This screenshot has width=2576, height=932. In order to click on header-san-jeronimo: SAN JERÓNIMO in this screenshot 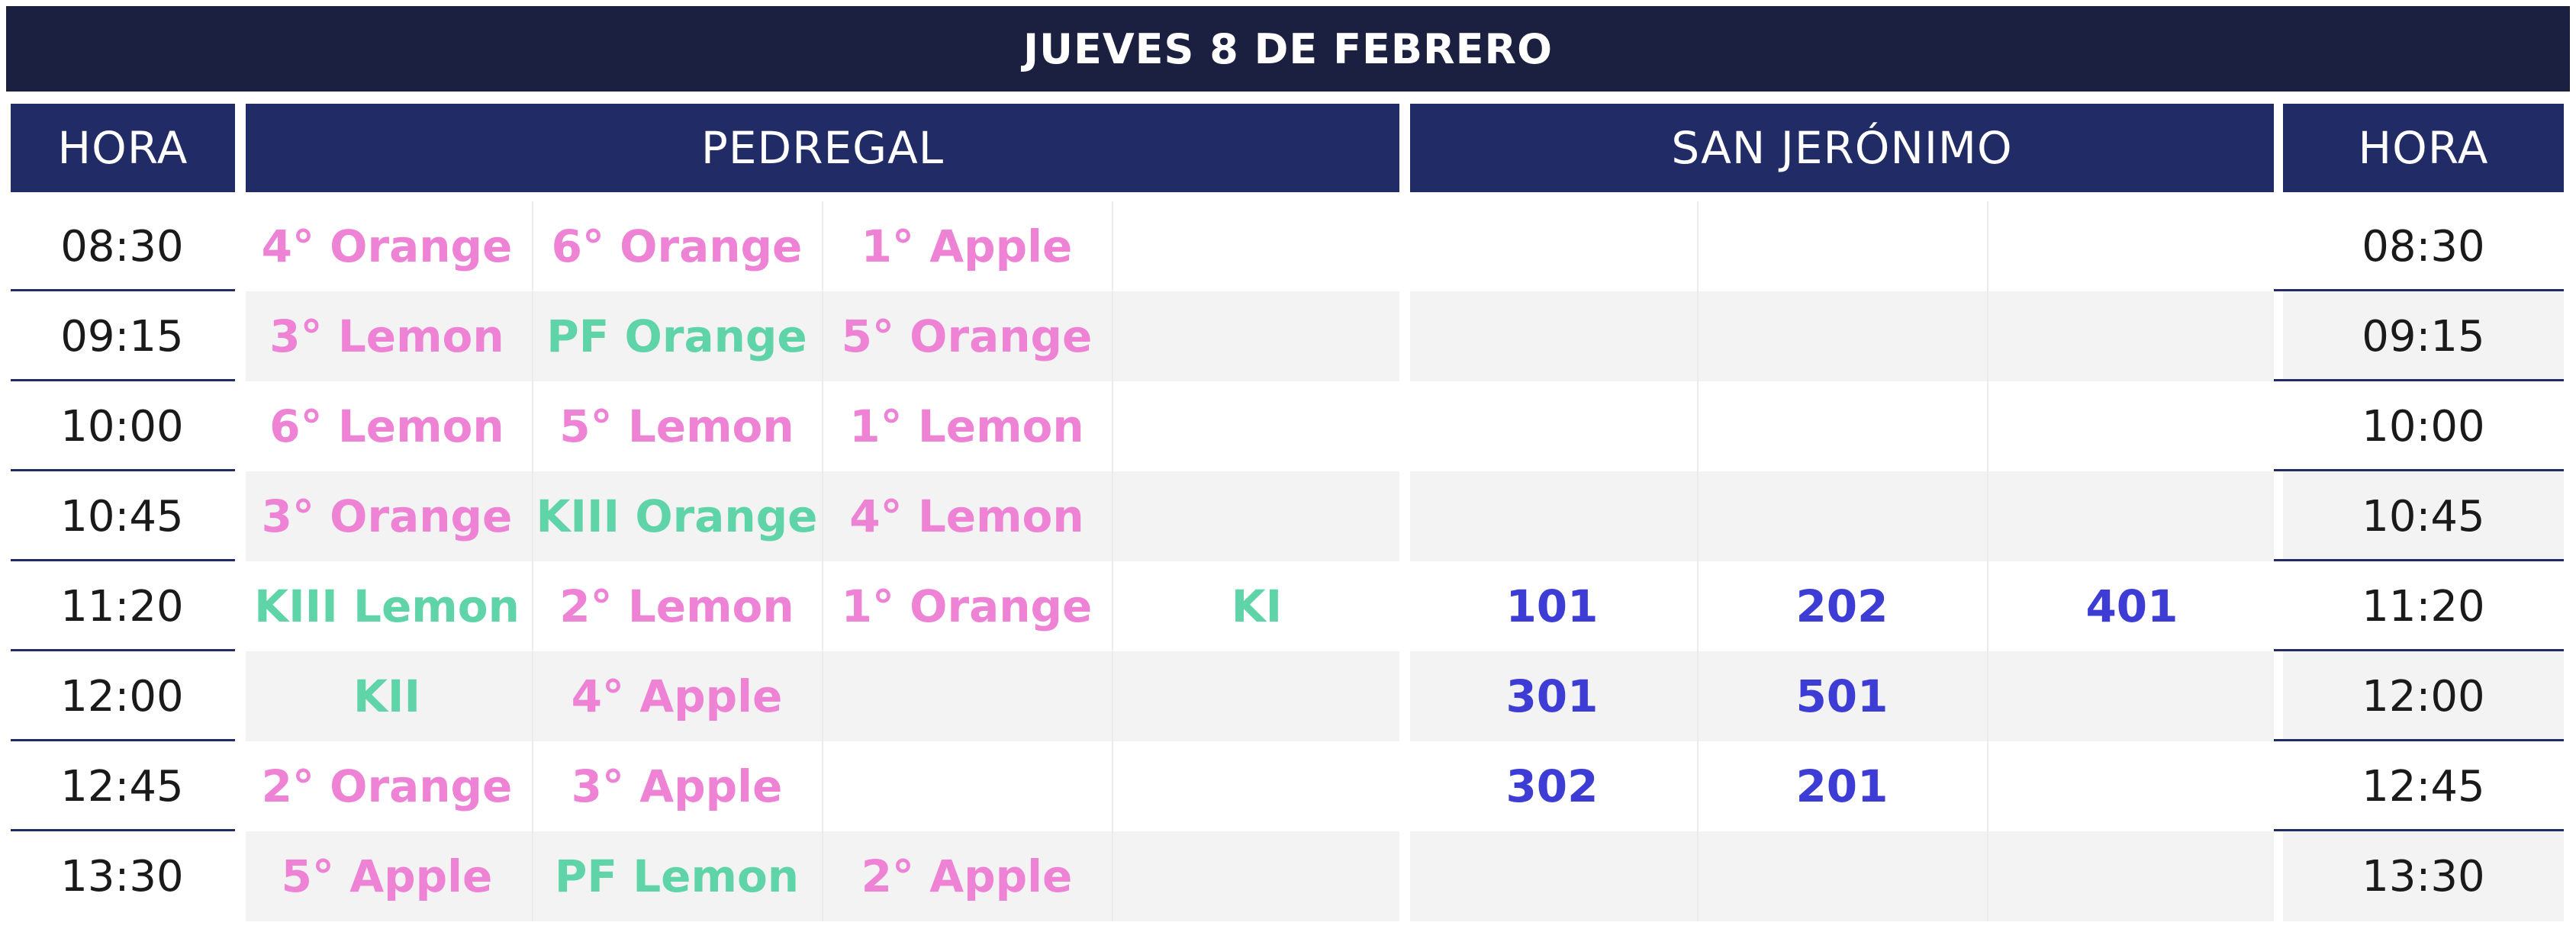, I will do `click(1842, 148)`.